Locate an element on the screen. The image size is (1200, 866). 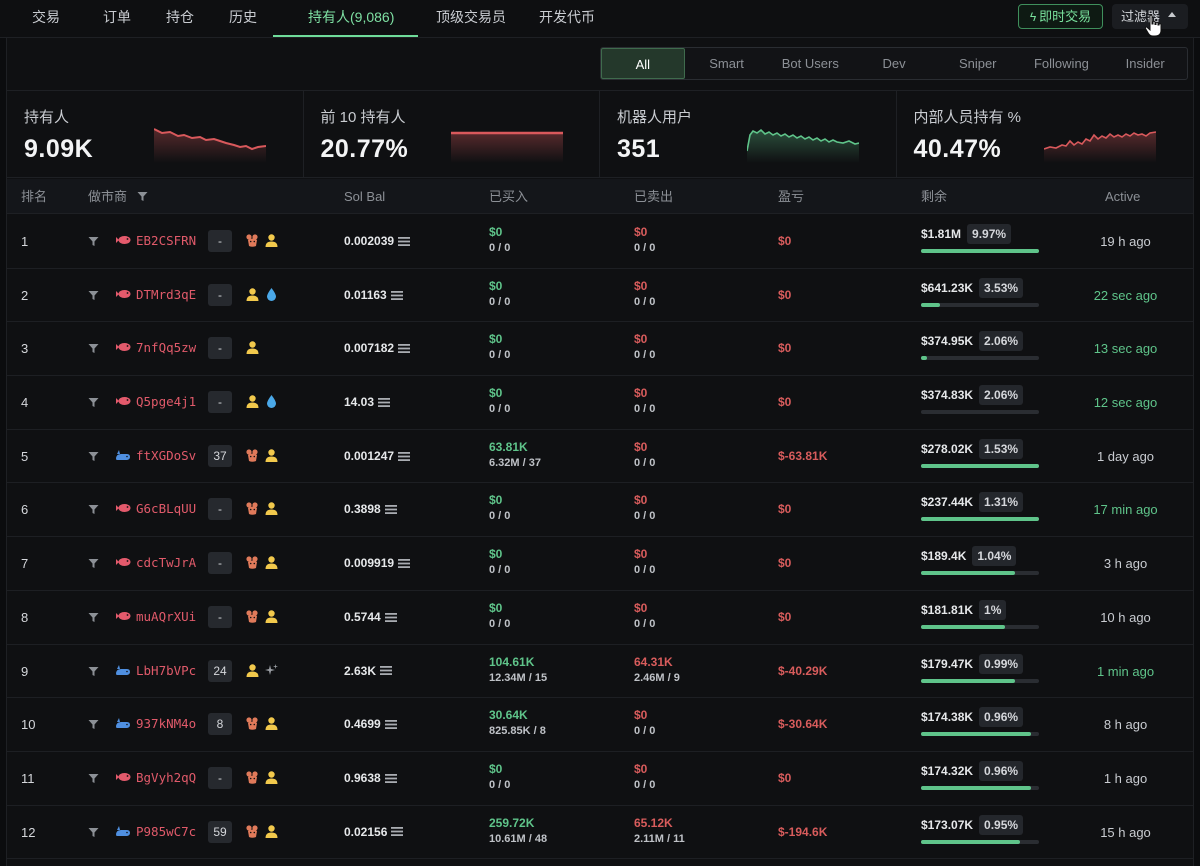
sol-balance: 0.9638 is located at coordinates (370, 778).